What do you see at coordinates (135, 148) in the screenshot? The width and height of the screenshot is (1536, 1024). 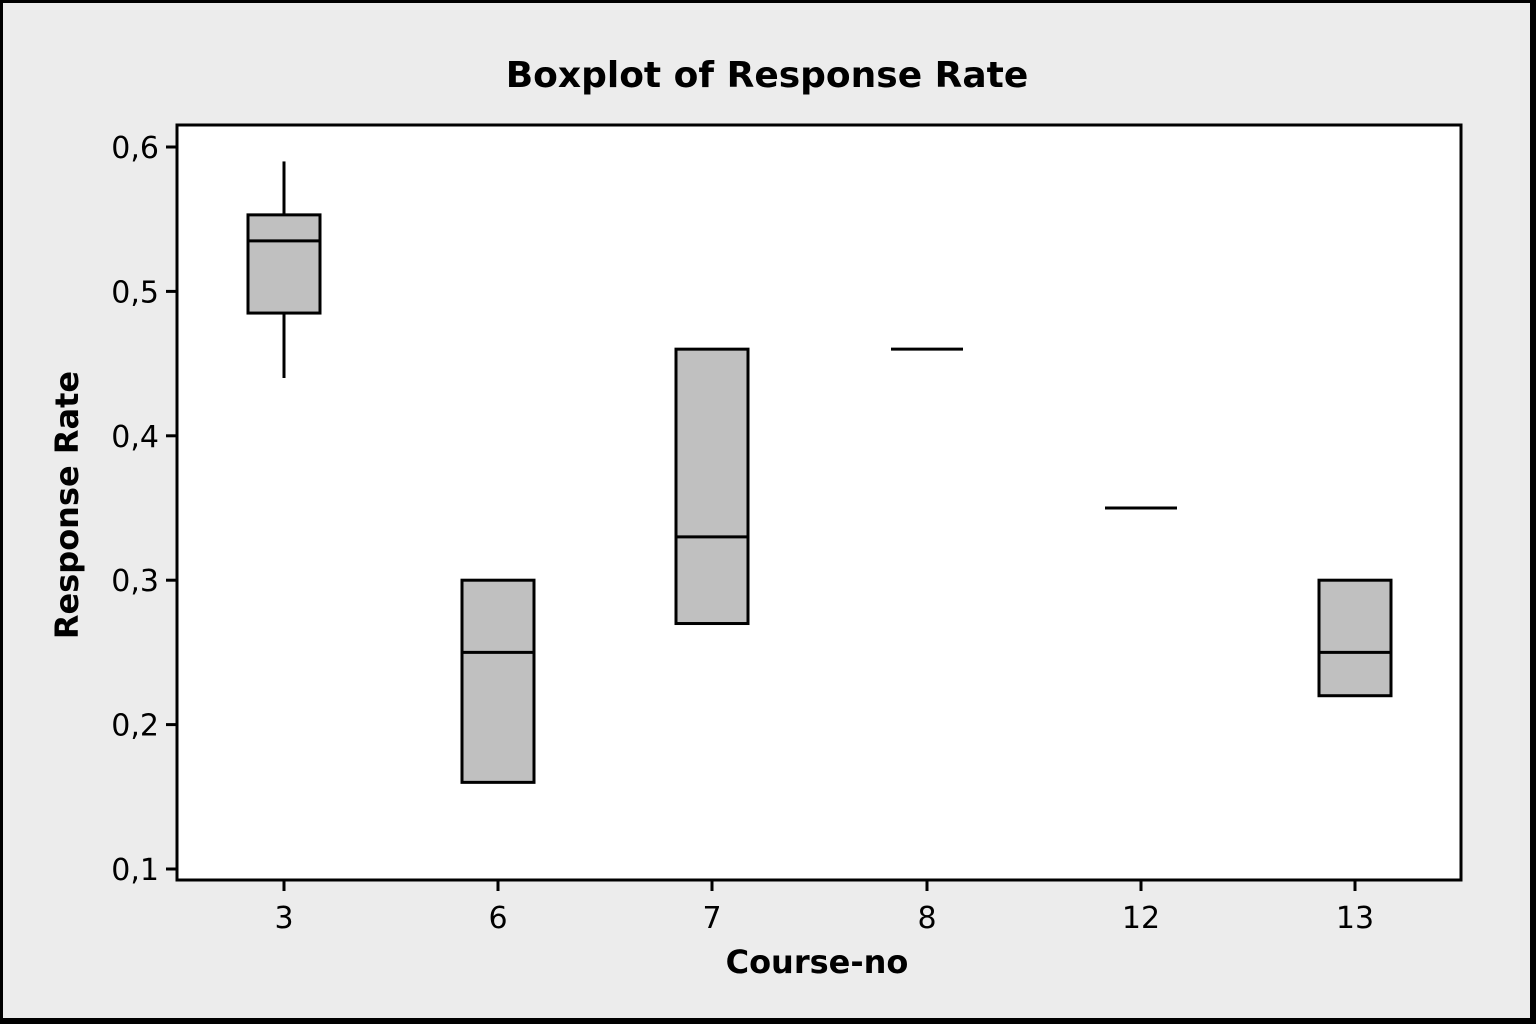 I see `y-tick-label: 0,6` at bounding box center [135, 148].